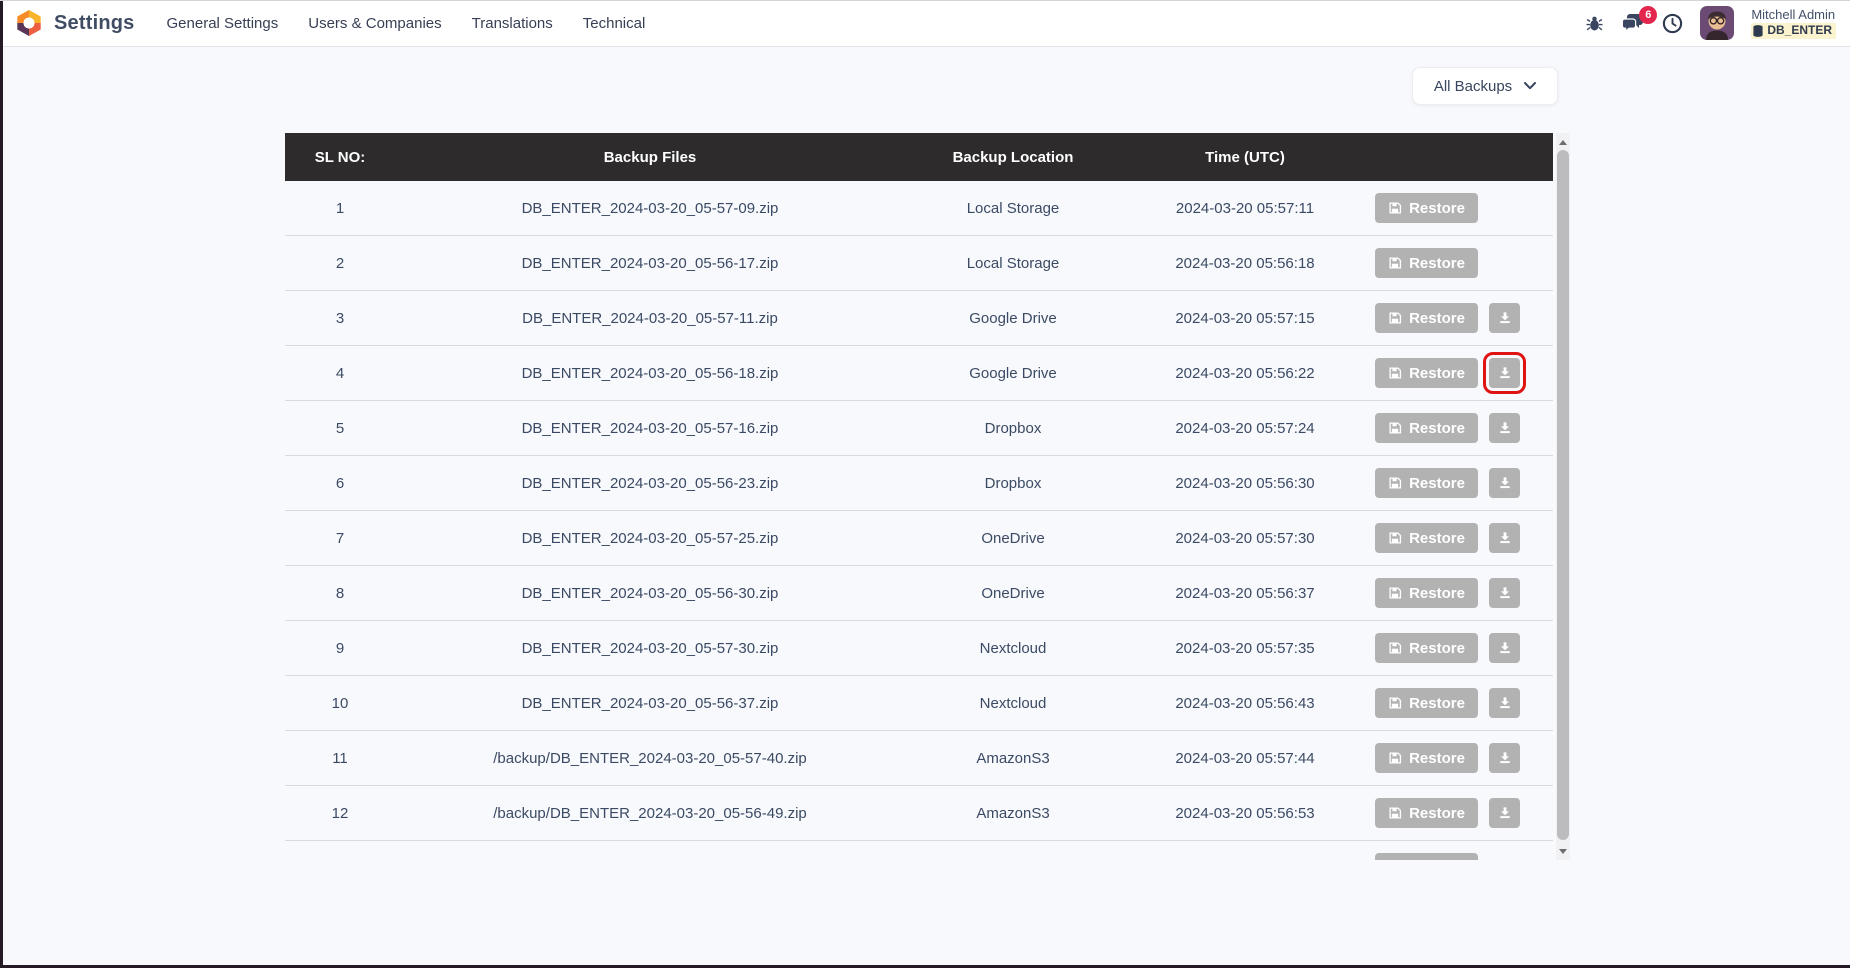 The width and height of the screenshot is (1850, 968). I want to click on row-time: 2024-03-20 05:56:37, so click(1245, 593).